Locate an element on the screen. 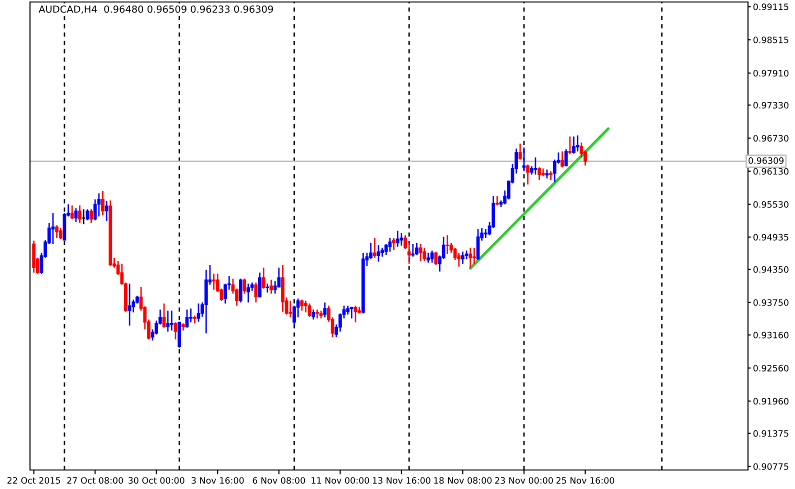 Image resolution: width=795 pixels, height=489 pixels. y-tick-label: 0.91375 is located at coordinates (770, 433).